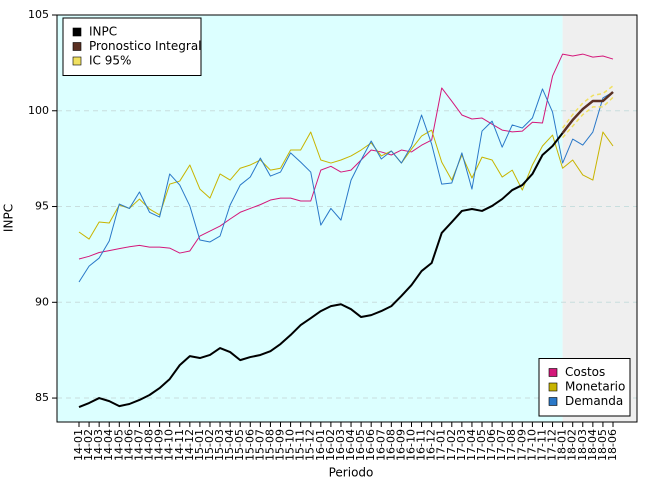  I want to click on x-tick-label: 16-12, so click(431, 445).